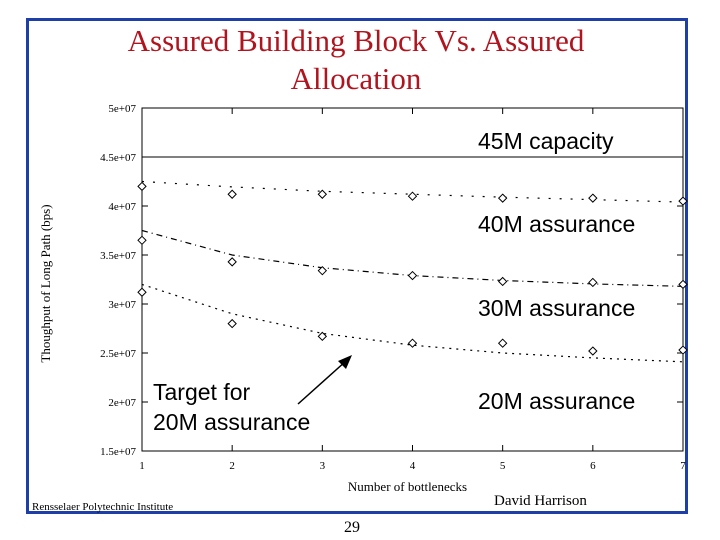 The width and height of the screenshot is (720, 540). What do you see at coordinates (413, 466) in the screenshot?
I see `x-tick-label: 4` at bounding box center [413, 466].